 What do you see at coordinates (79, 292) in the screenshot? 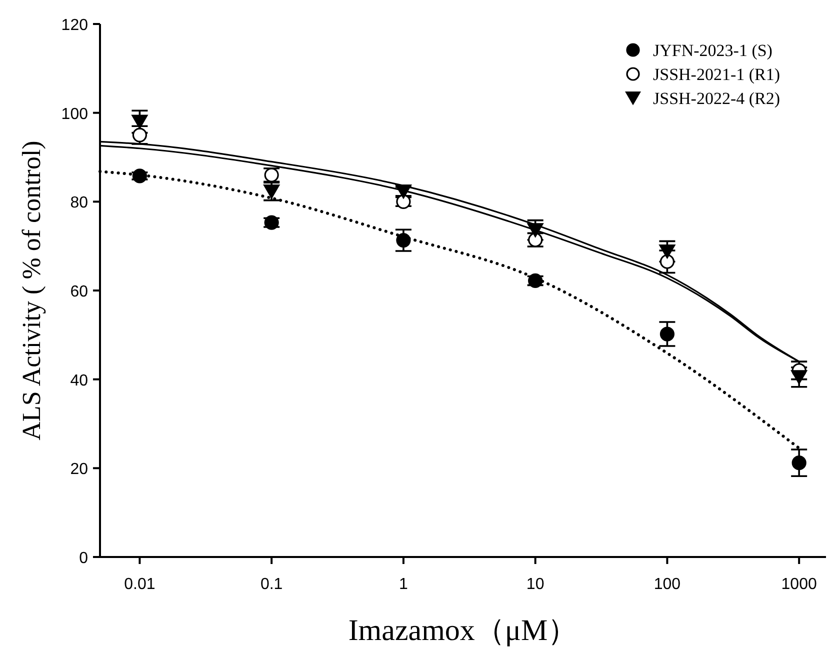
I see `y-tick-label: 60` at bounding box center [79, 292].